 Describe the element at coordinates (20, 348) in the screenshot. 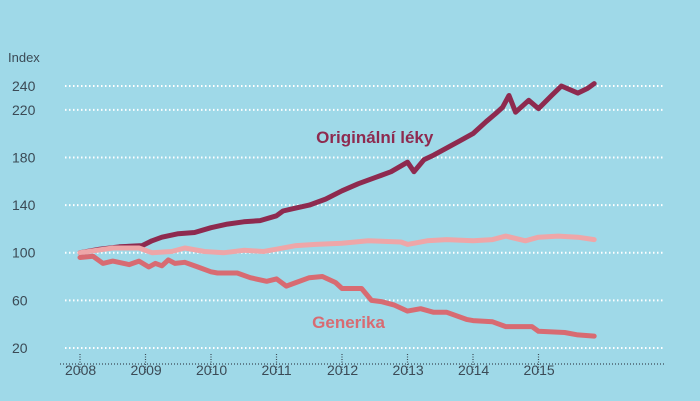

I see `y-tick-label-20: 20` at that location.